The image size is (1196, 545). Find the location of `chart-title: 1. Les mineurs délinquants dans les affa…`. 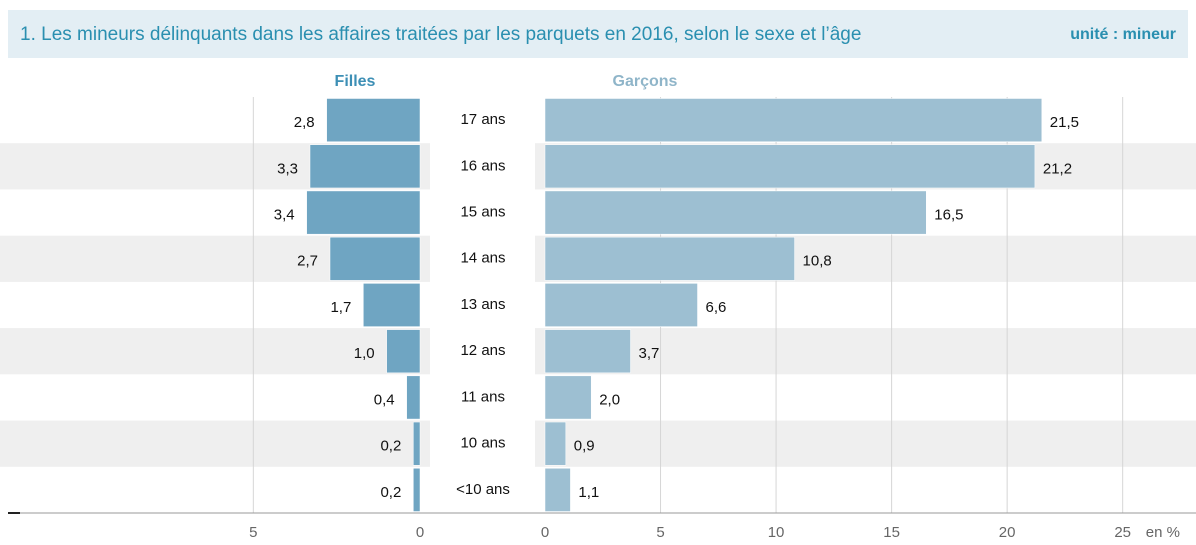

chart-title: 1. Les mineurs délinquants dans les affa… is located at coordinates (440, 34).